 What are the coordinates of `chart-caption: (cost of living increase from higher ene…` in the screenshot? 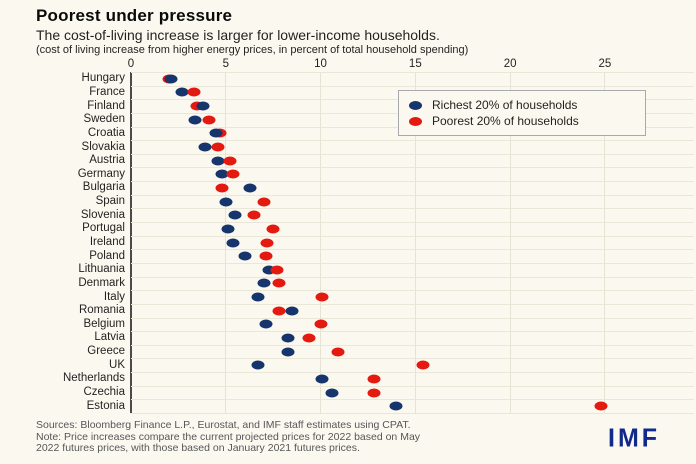 It's located at (252, 50).